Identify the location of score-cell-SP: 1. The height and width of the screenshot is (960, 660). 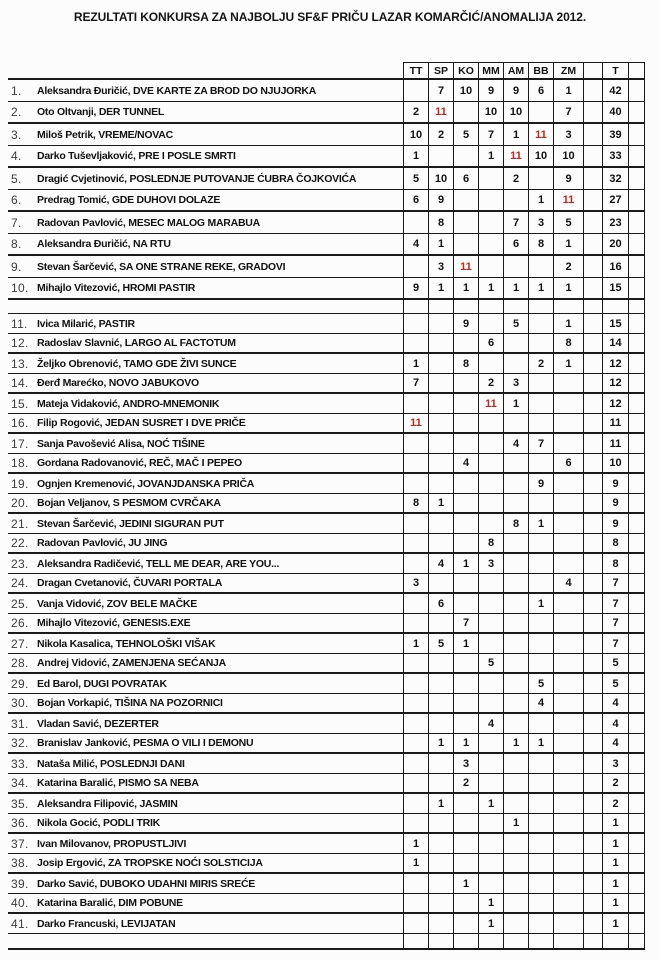
(440, 503).